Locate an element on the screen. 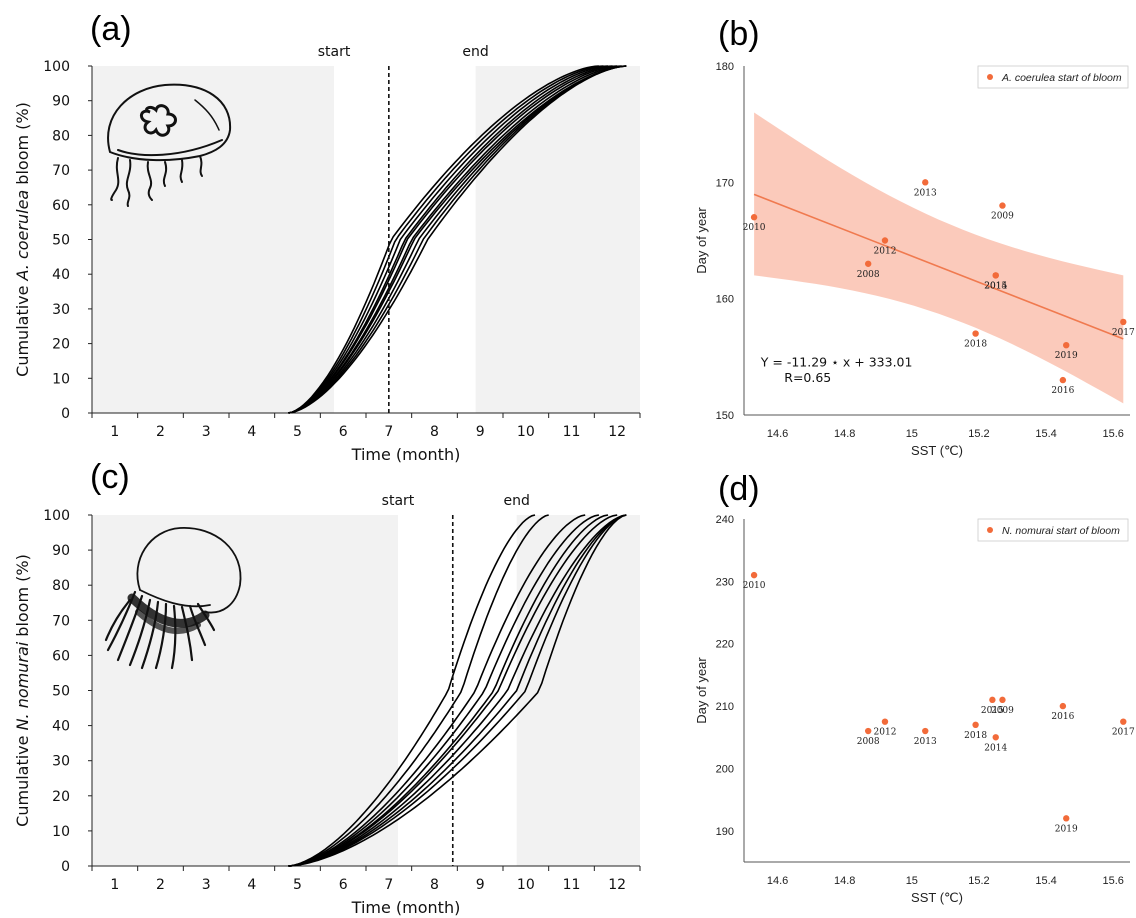 The height and width of the screenshot is (918, 1136). x-tick-label: 4 is located at coordinates (251, 885).